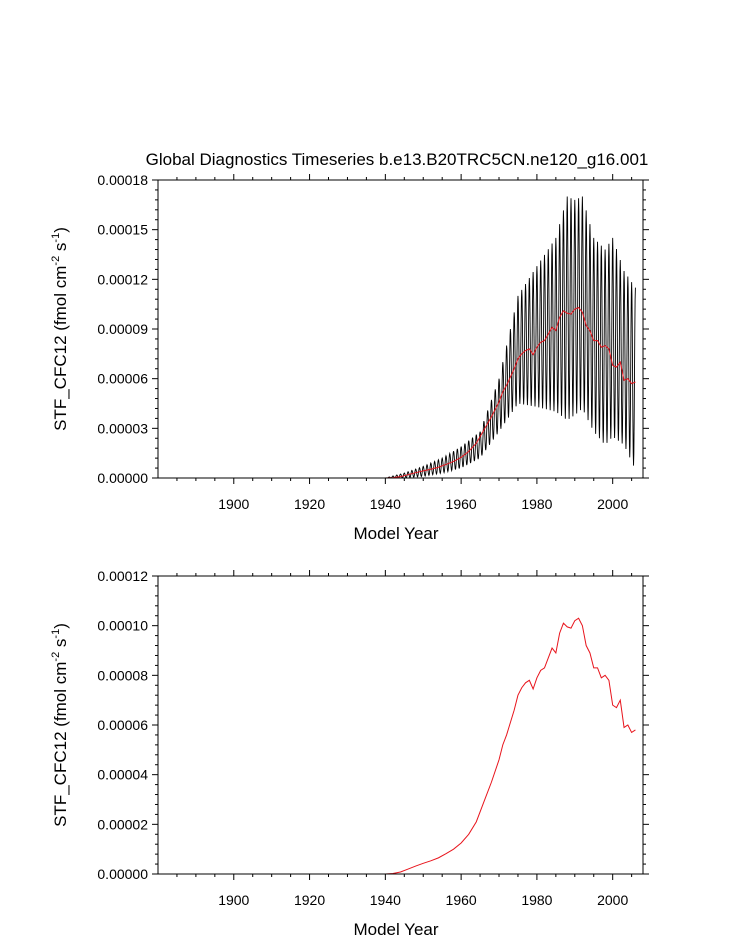 This screenshot has width=733, height=945. What do you see at coordinates (122, 329) in the screenshot?
I see `y-tick-label: 0.00009` at bounding box center [122, 329].